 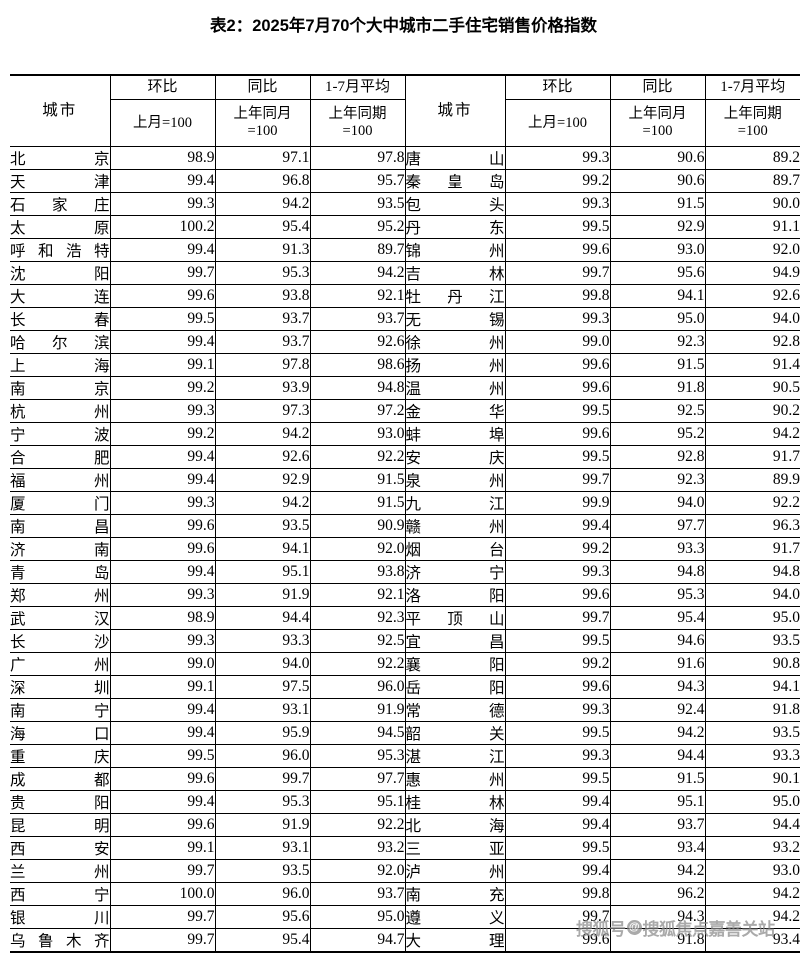 What do you see at coordinates (455, 434) in the screenshot?
I see `cell-city-right: 蚌埠` at bounding box center [455, 434].